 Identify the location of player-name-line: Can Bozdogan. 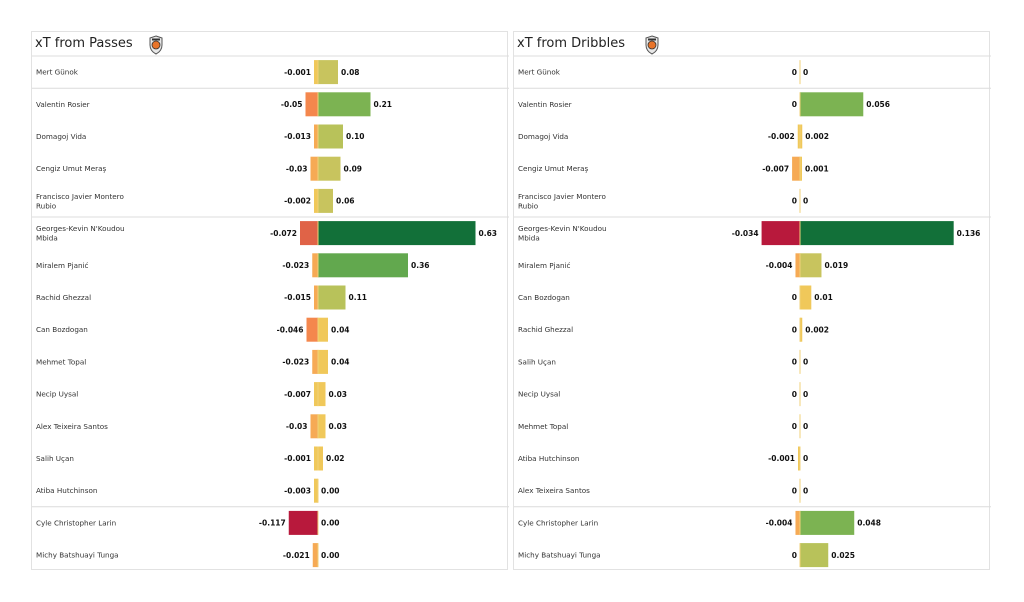
(544, 297).